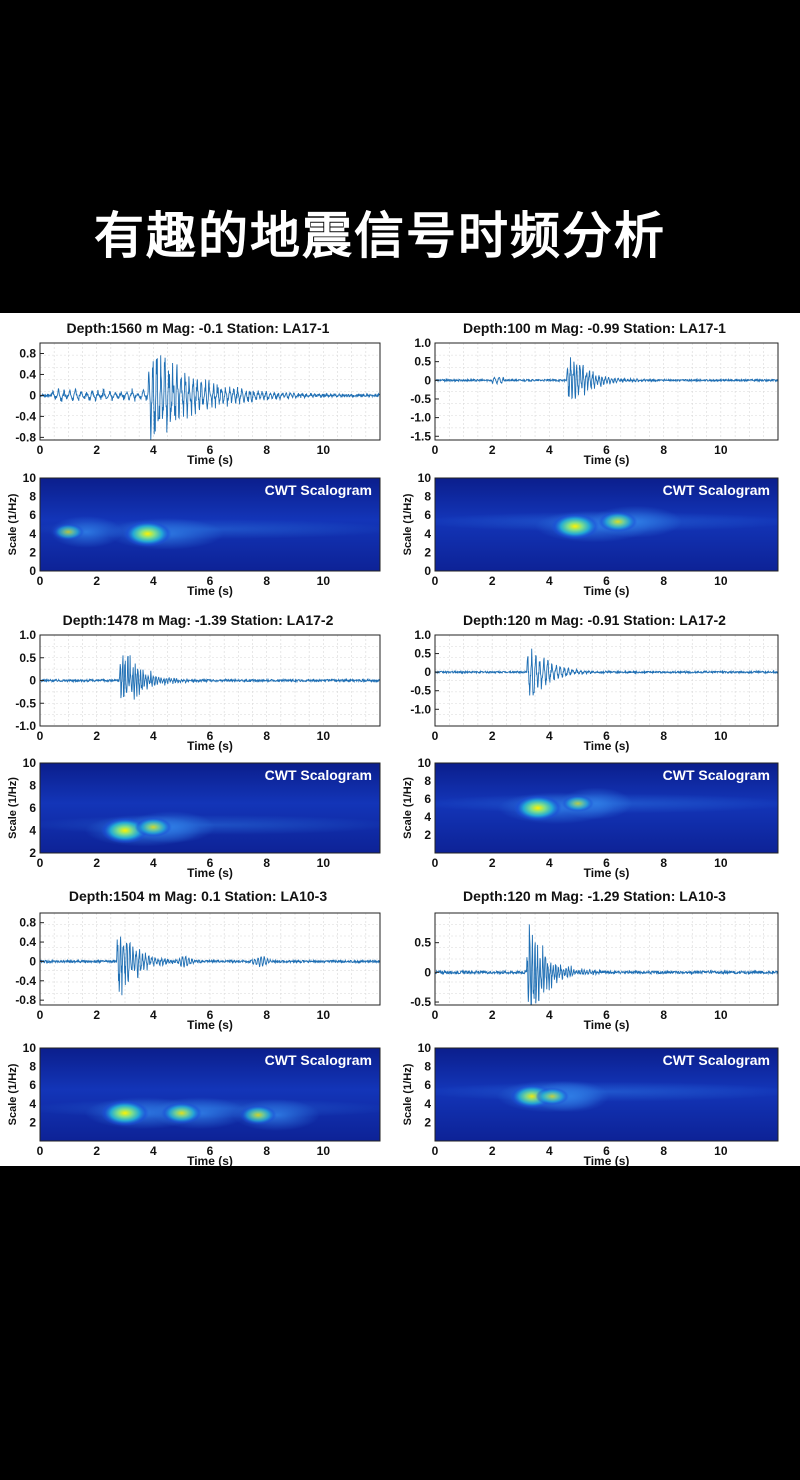  What do you see at coordinates (27, 923) in the screenshot?
I see `y-tick-label: 0.8` at bounding box center [27, 923].